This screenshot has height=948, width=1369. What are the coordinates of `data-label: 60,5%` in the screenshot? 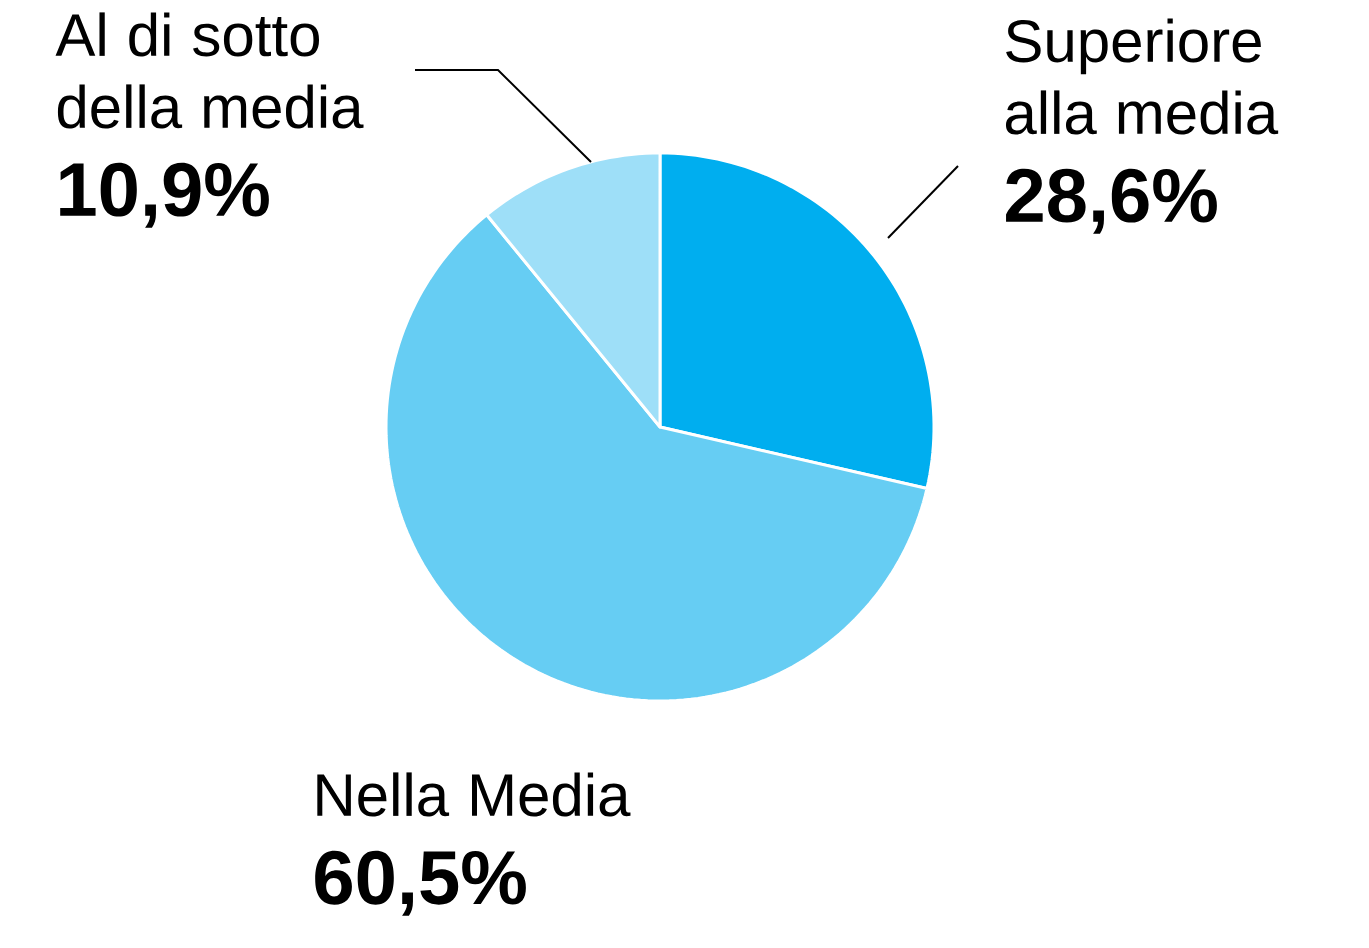 It's located at (420, 883).